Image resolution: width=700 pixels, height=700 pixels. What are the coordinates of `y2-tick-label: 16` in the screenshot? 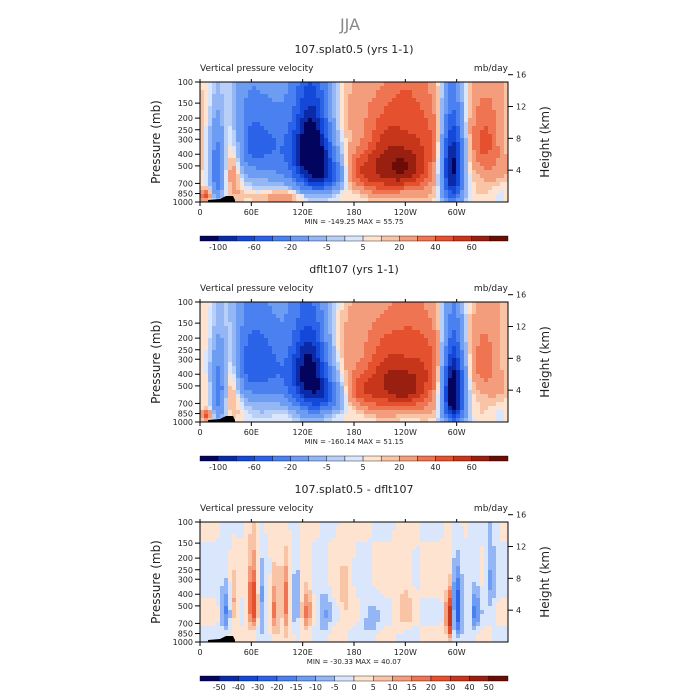 It's located at (521, 75).